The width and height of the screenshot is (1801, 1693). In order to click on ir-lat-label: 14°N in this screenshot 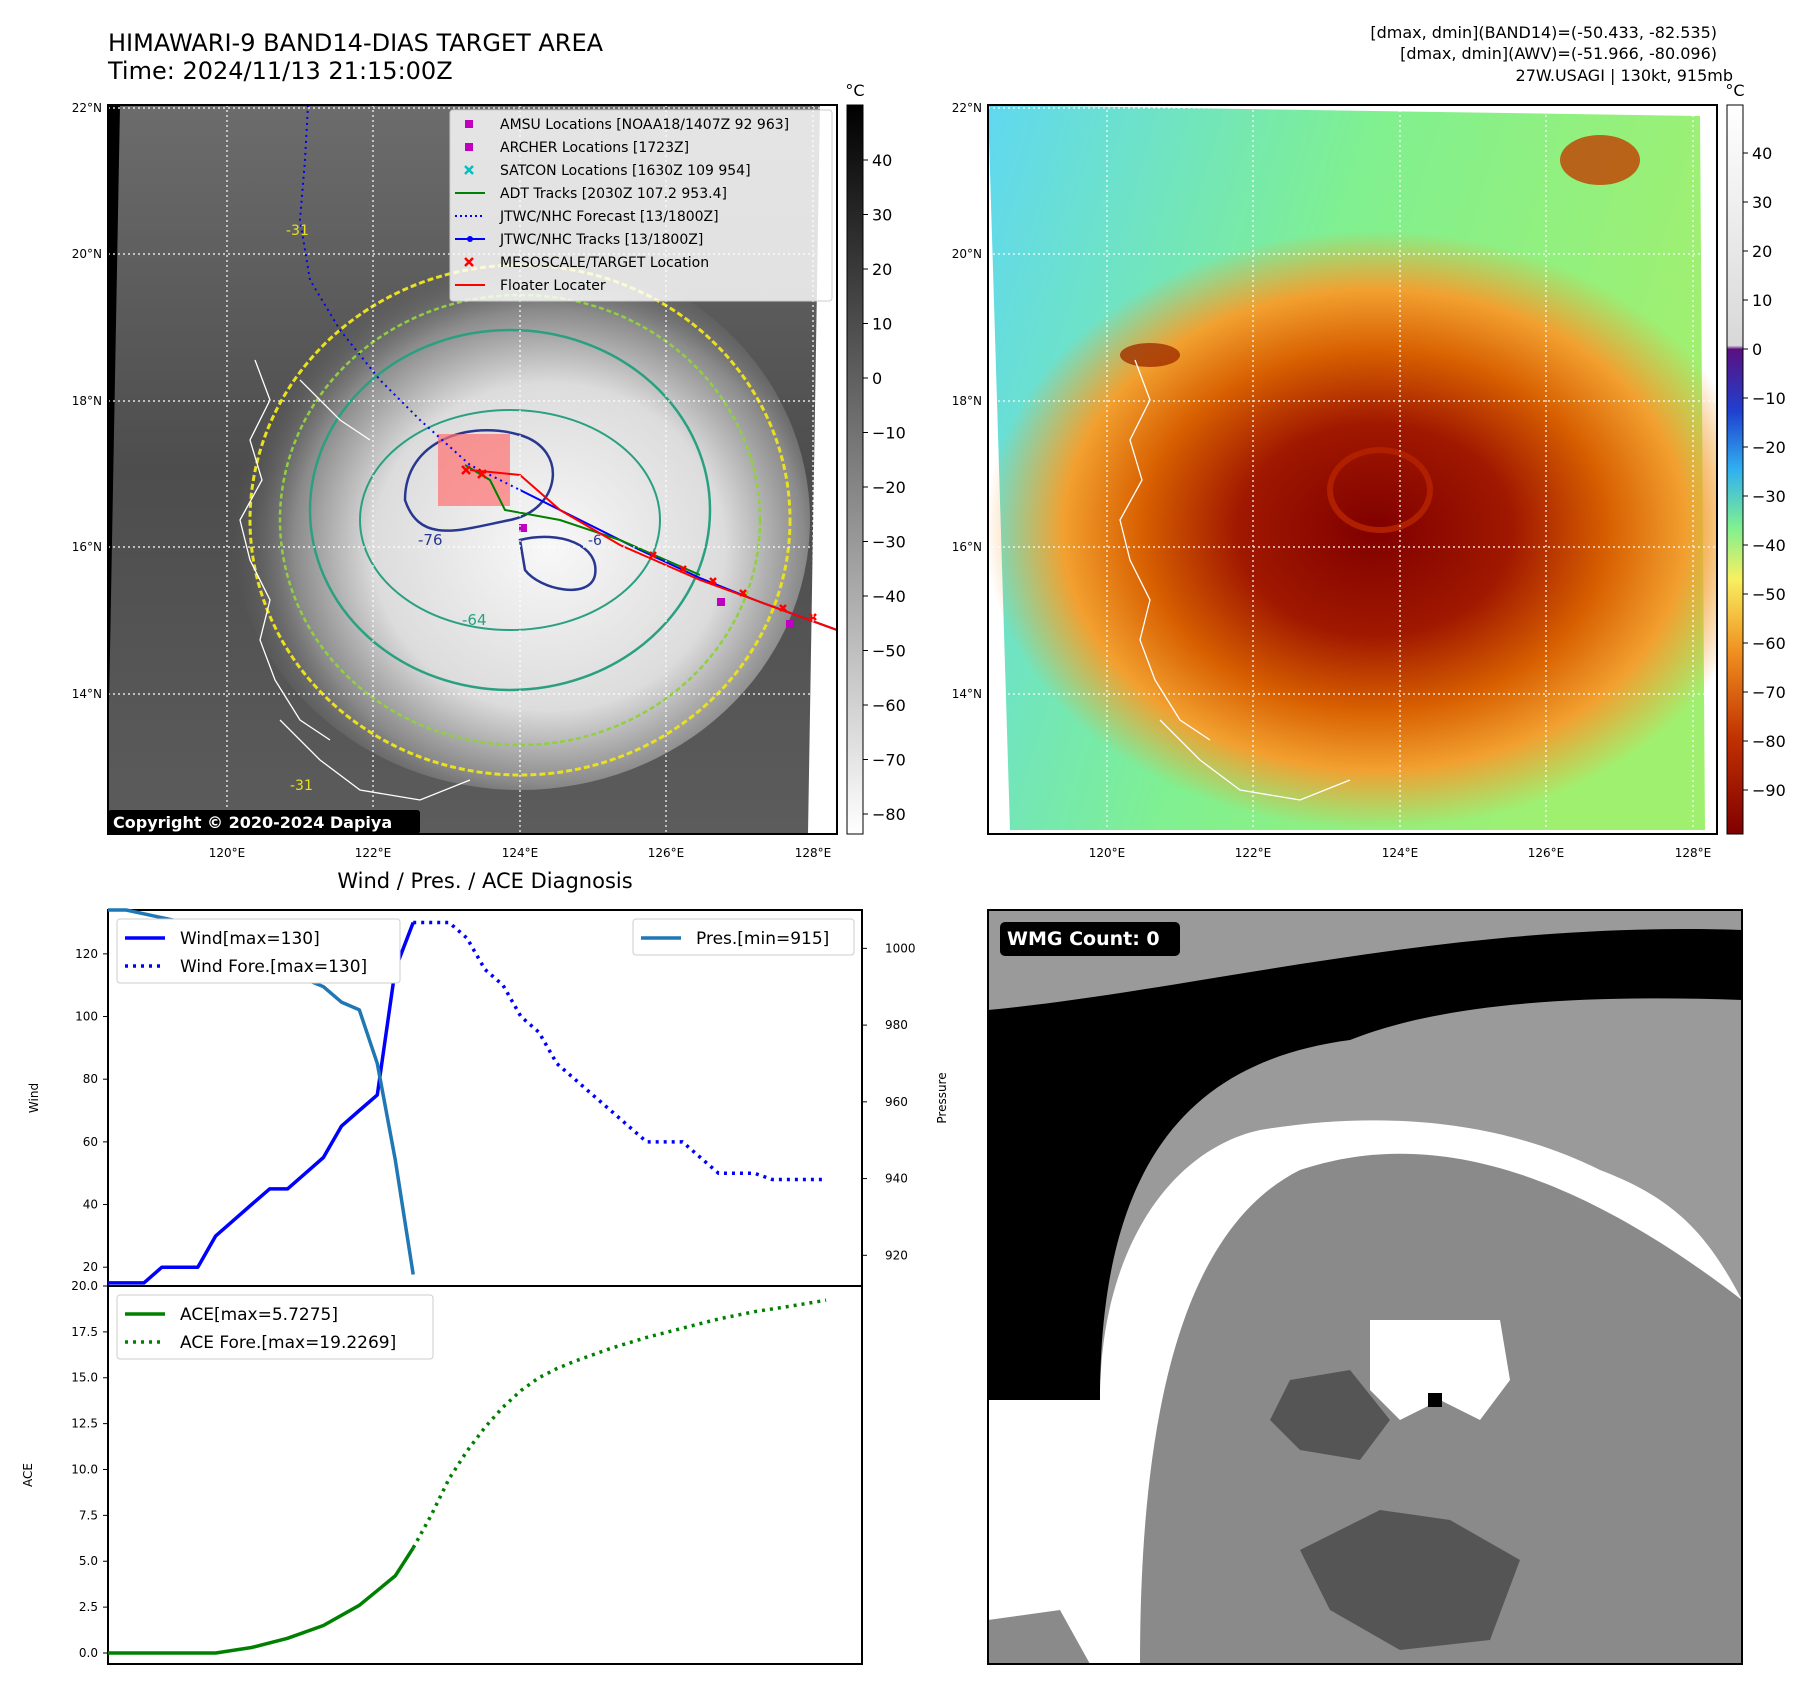, I will do `click(87, 694)`.